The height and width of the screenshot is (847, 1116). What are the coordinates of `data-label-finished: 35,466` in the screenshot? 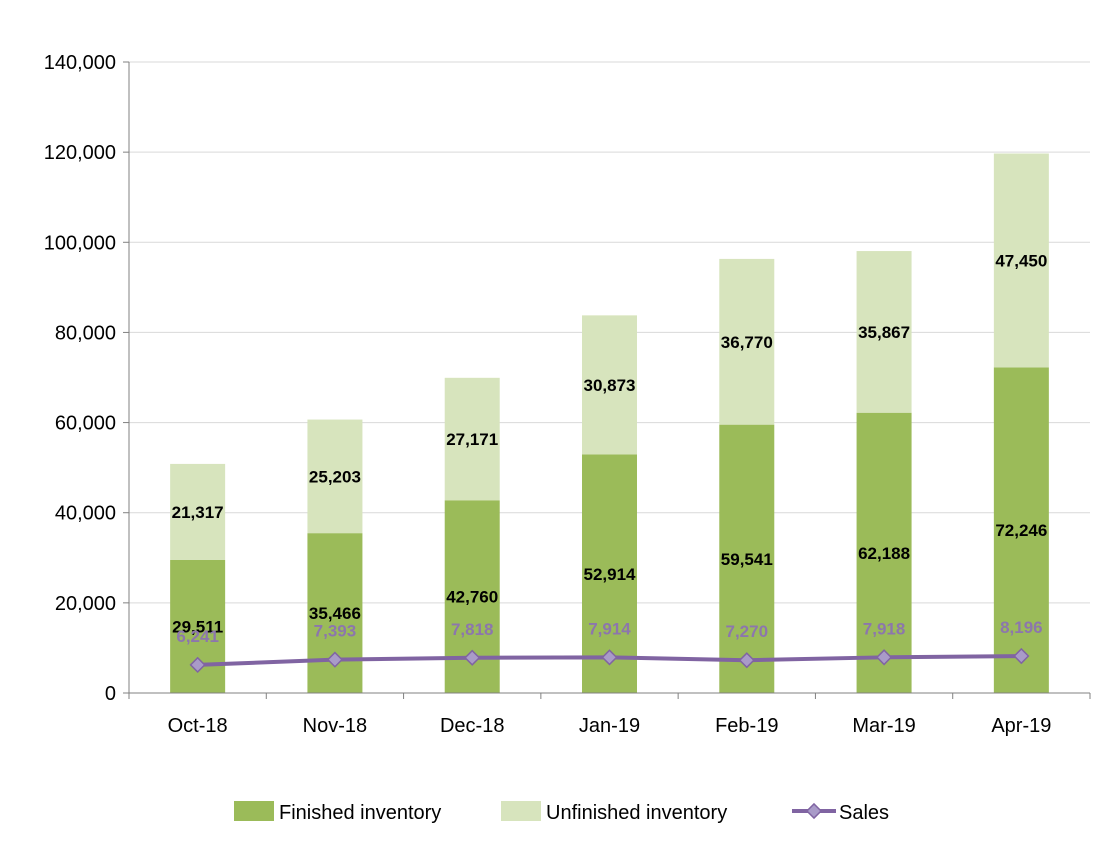 It's located at (335, 613).